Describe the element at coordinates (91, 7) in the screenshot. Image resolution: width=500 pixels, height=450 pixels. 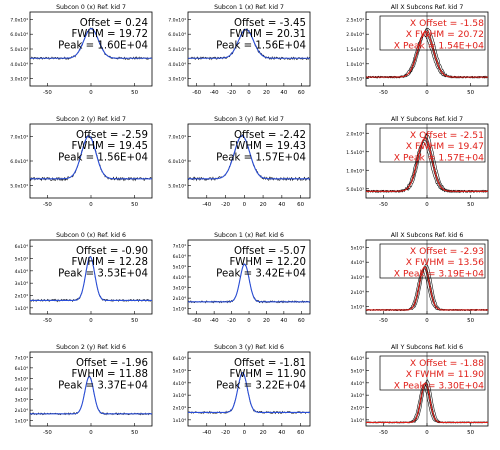
I see `panel-title: Subcon 0 (x) Ref. kid 7` at that location.